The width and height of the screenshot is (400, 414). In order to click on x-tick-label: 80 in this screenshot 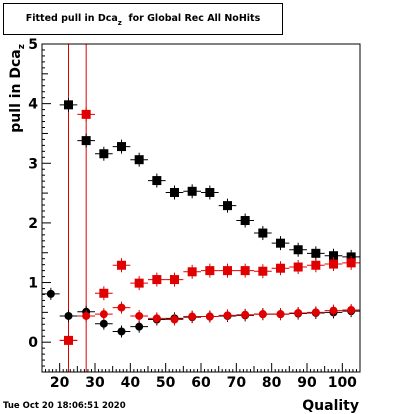, I will do `click(272, 383)`.